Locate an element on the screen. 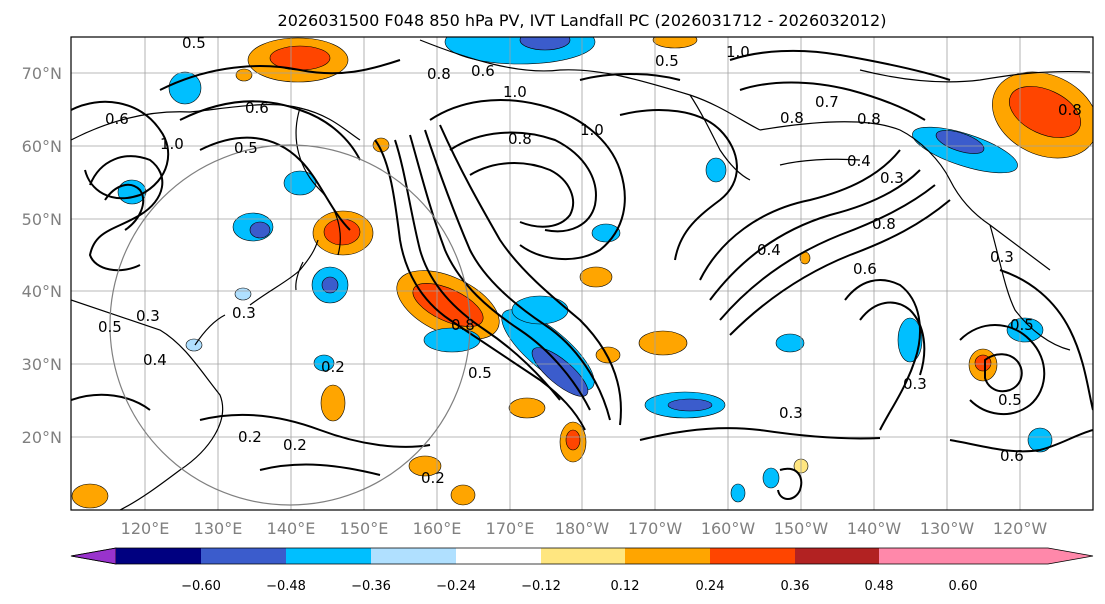 The image size is (1105, 604). lon-label: 170°W is located at coordinates (655, 528).